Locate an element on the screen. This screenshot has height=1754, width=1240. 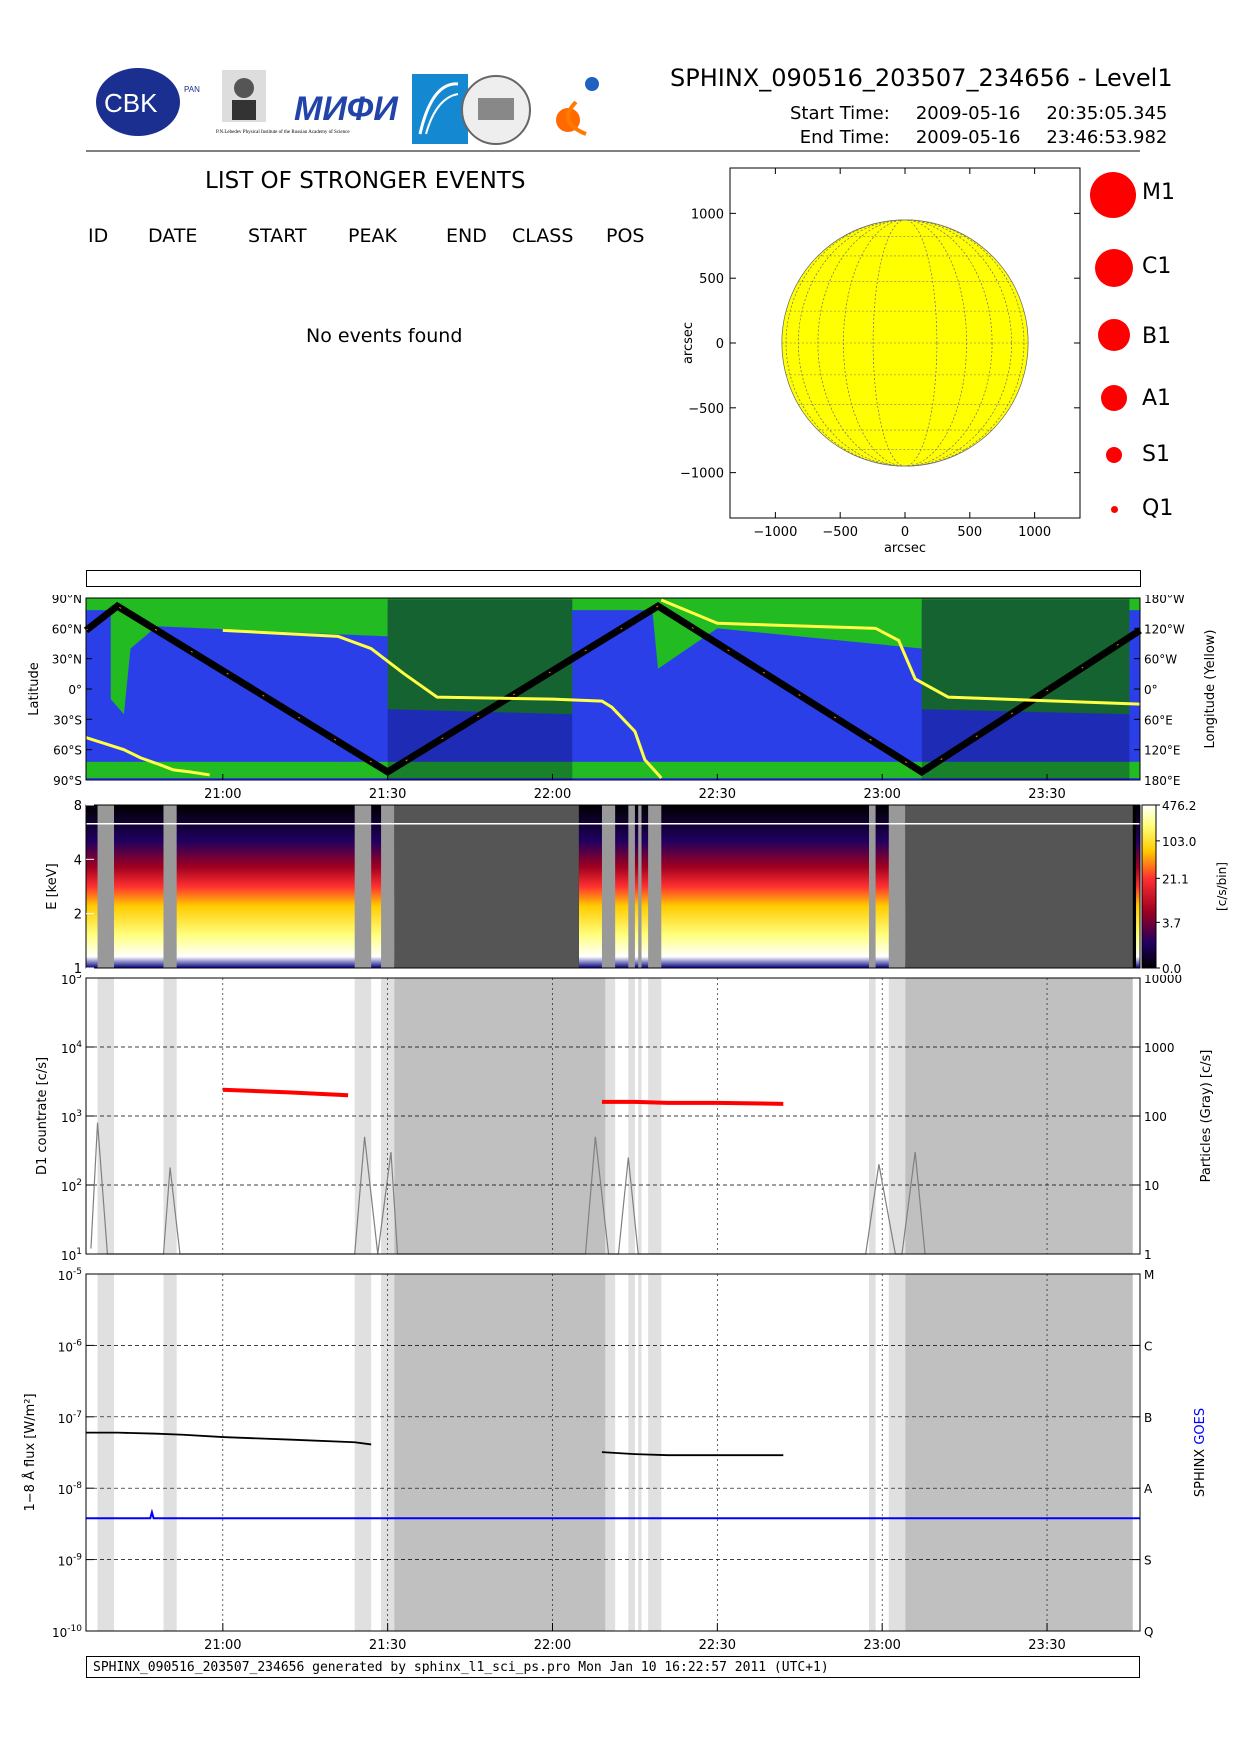
d1-ytick-label-right: 100 is located at coordinates (1155, 1117).